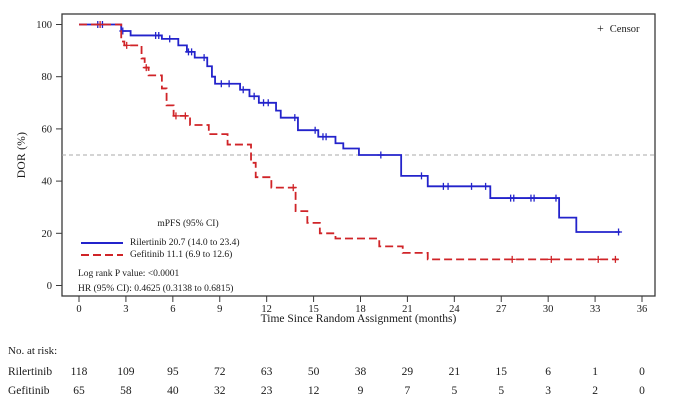 The image size is (692, 407). What do you see at coordinates (47, 77) in the screenshot?
I see `y-tick-label: 80` at bounding box center [47, 77].